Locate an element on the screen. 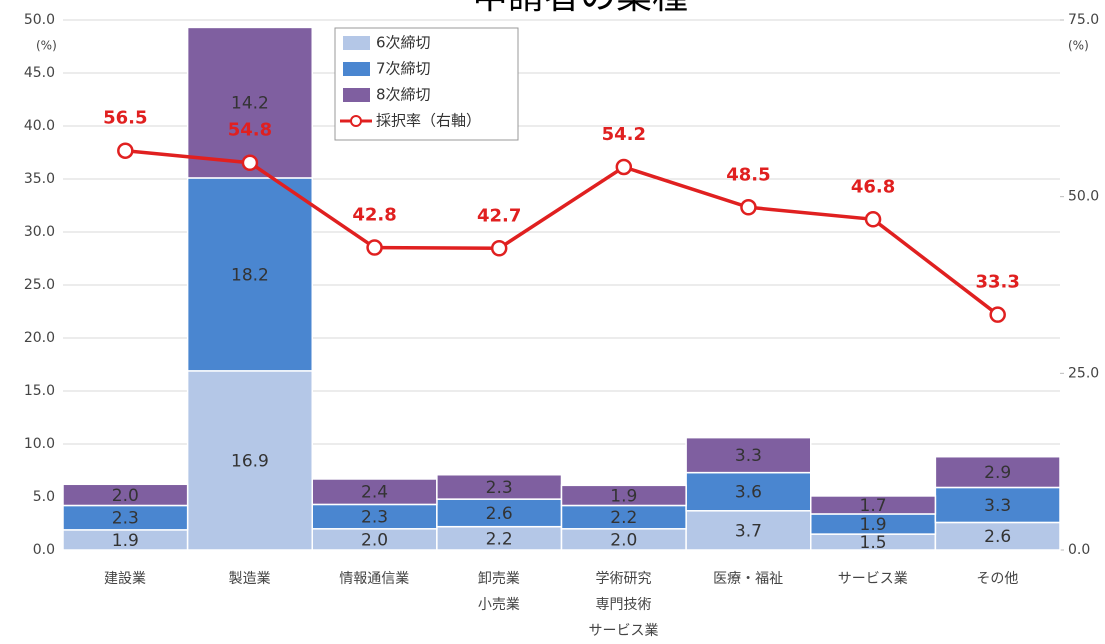 This screenshot has height=644, width=1105. x-tick-label: 医療・福祉 is located at coordinates (748, 579).